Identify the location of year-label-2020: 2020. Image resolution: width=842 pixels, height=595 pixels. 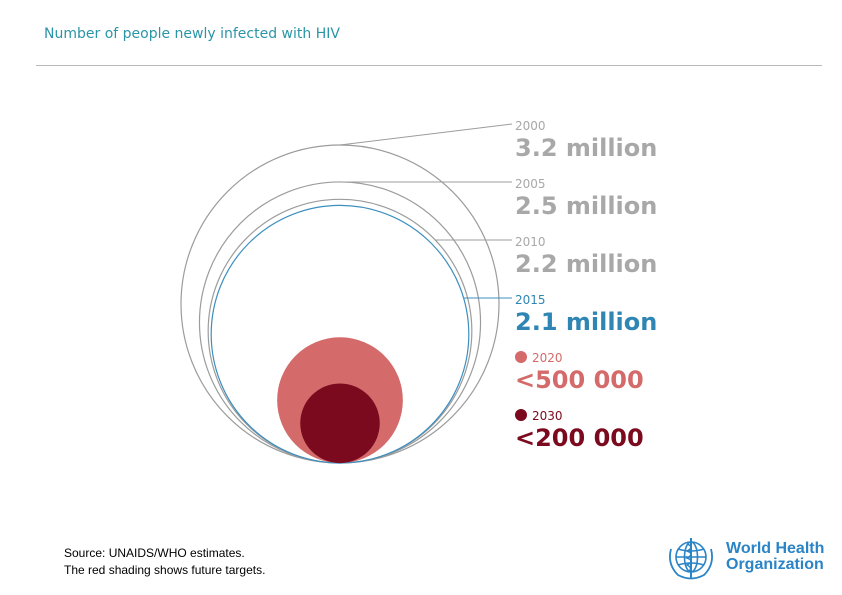
(547, 358).